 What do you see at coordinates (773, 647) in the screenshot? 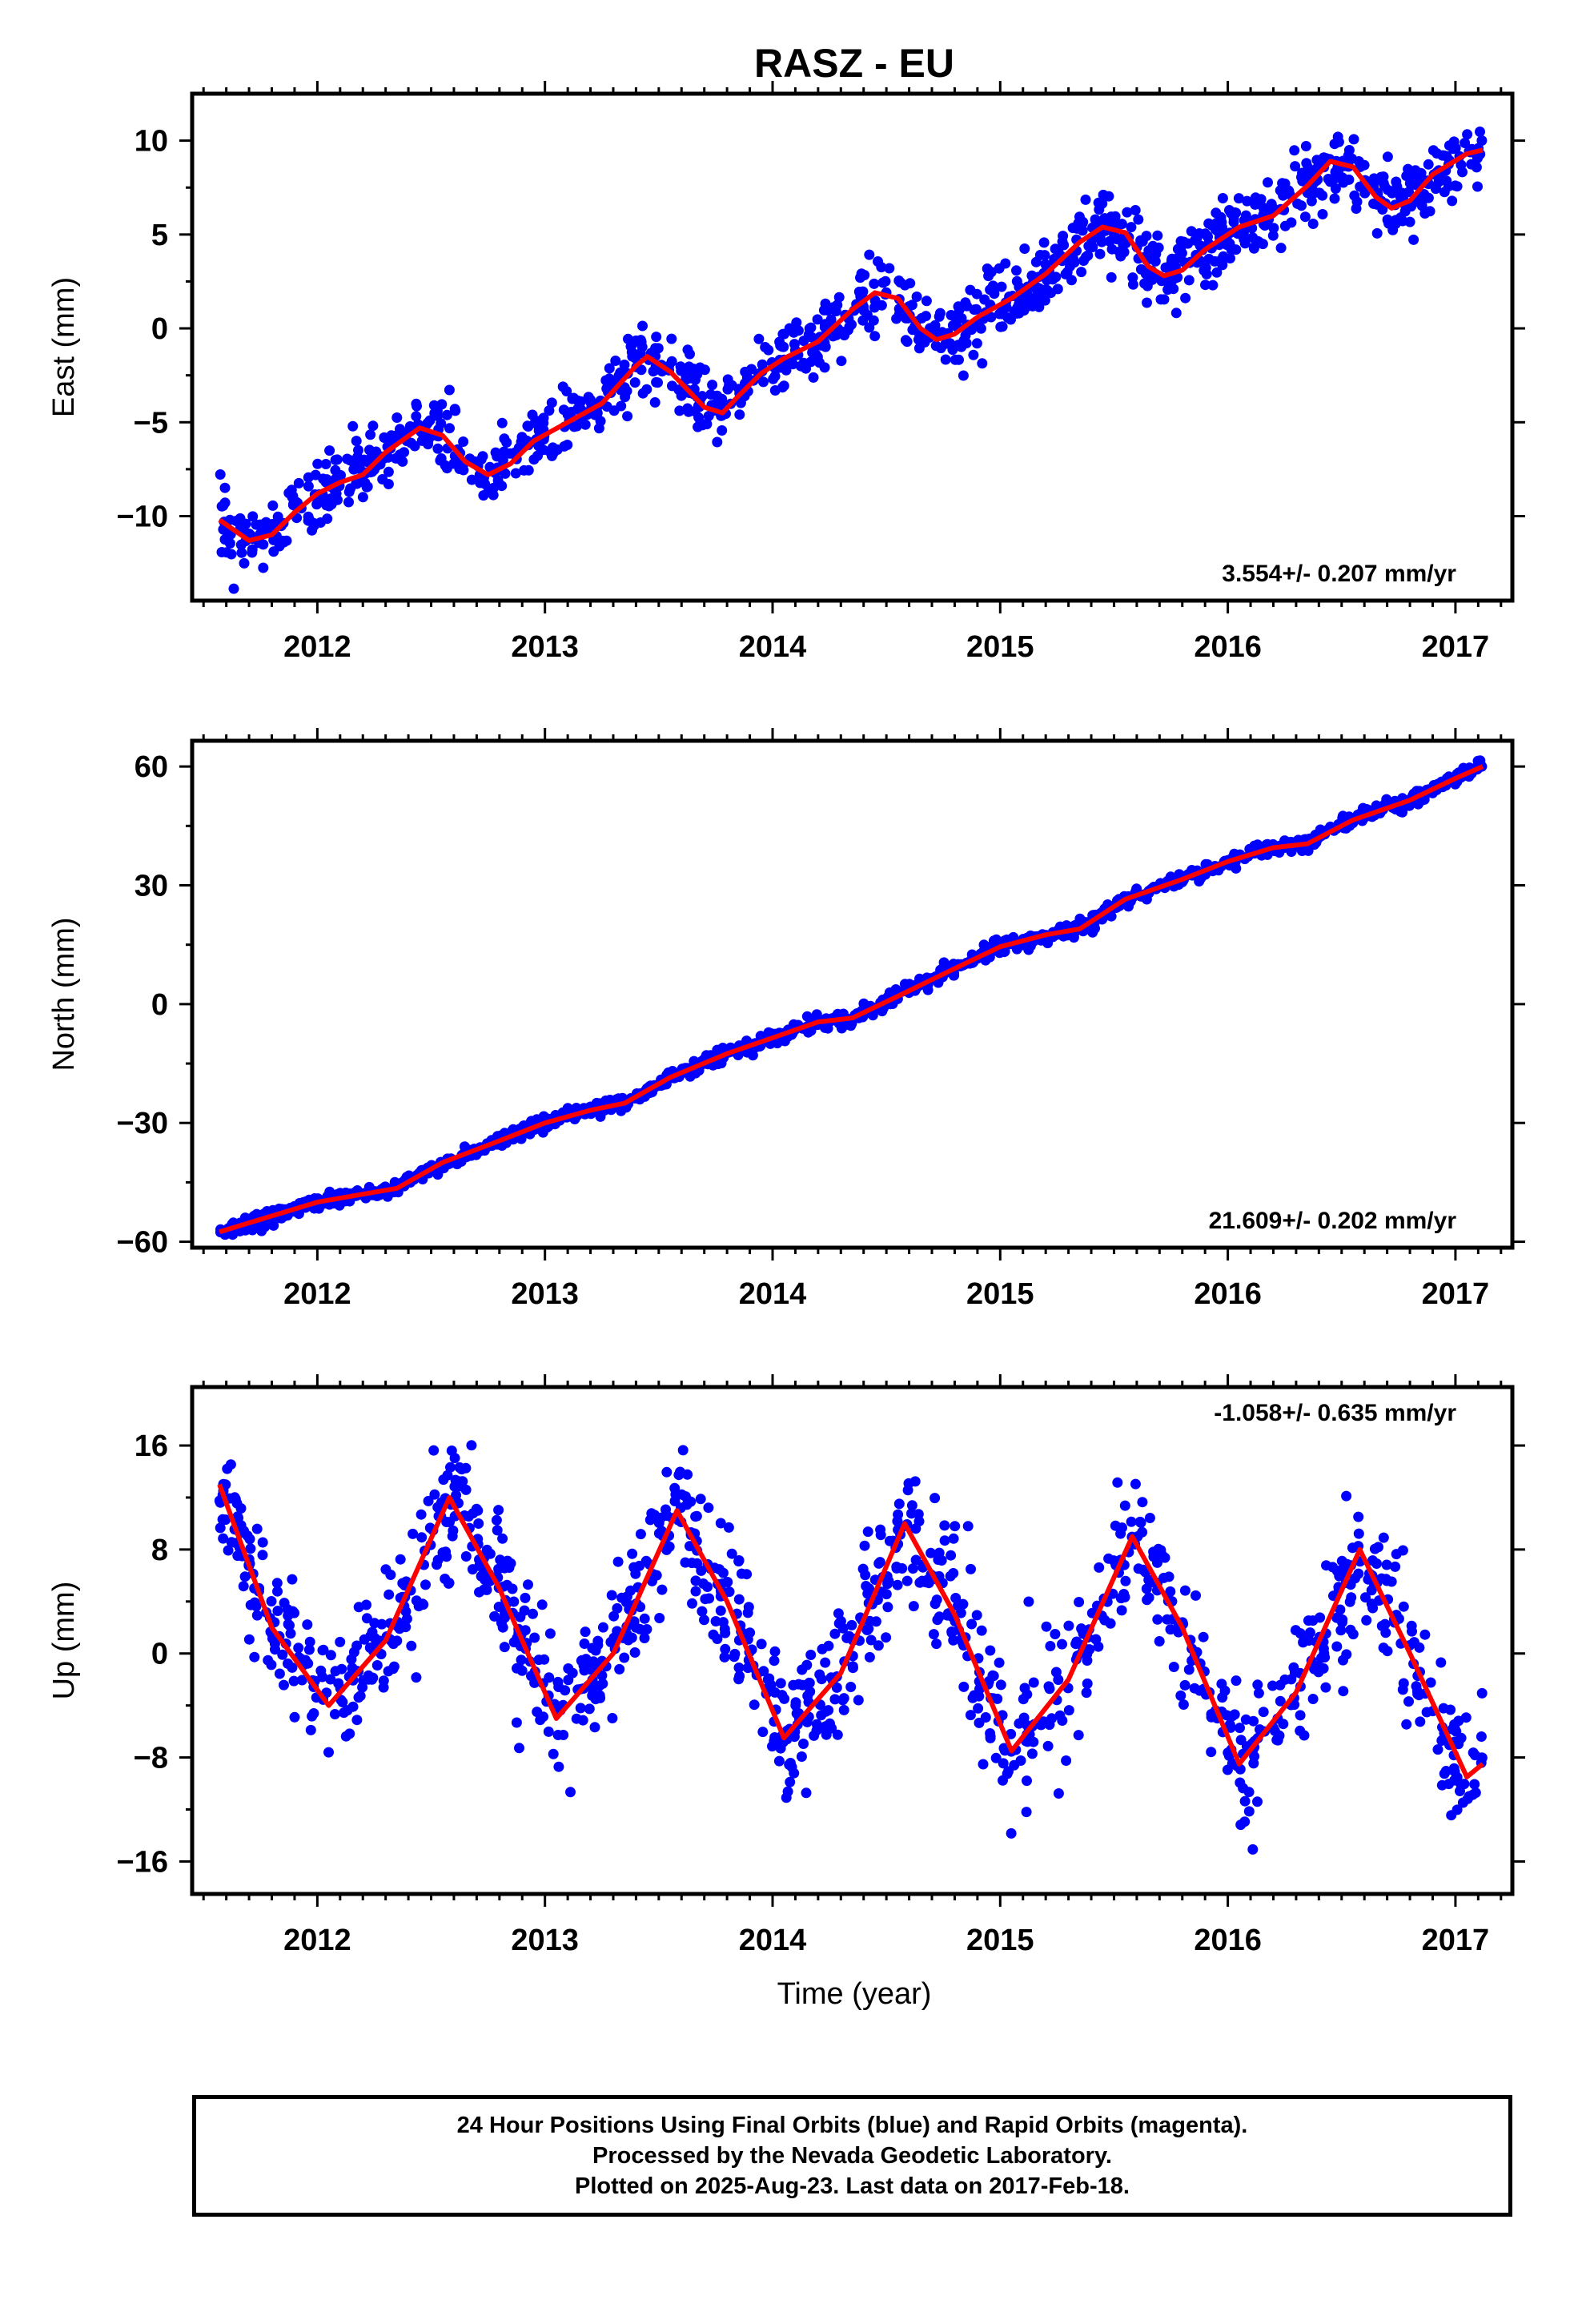
I see `x-tick-label: 2014` at bounding box center [773, 647].